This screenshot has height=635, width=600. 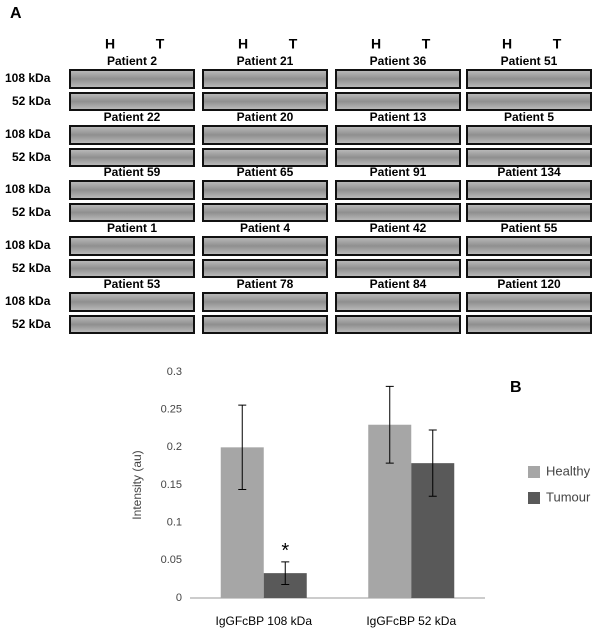 I want to click on patient-label: Patient 91, so click(x=398, y=172).